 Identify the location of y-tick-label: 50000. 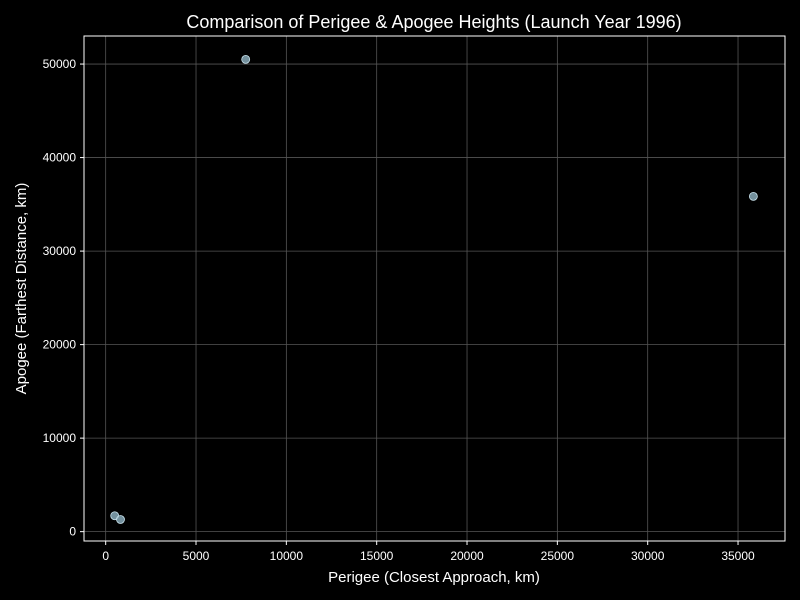
(60, 64).